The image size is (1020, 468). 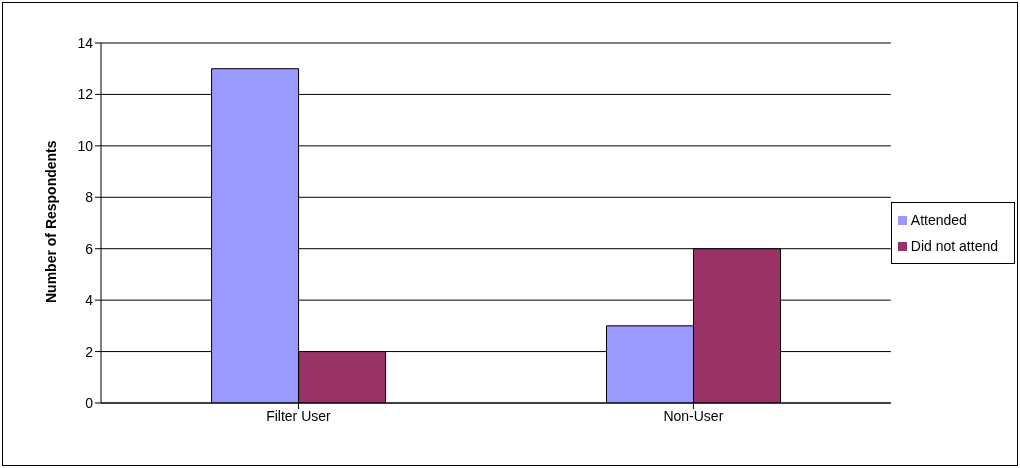 I want to click on y-tick-label: 14, so click(x=85, y=42).